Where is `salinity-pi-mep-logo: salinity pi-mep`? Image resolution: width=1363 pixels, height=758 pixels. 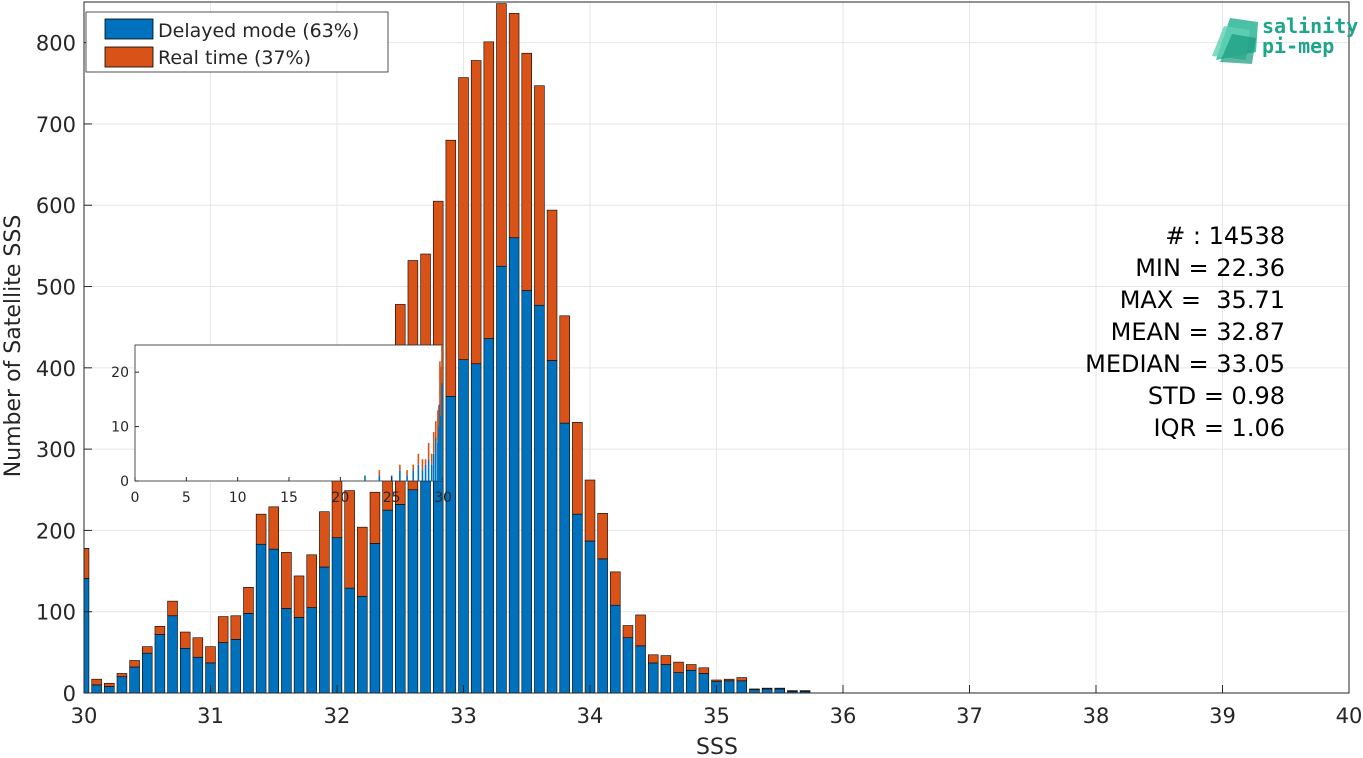
salinity-pi-mep-logo: salinity pi-mep is located at coordinates (1285, 39).